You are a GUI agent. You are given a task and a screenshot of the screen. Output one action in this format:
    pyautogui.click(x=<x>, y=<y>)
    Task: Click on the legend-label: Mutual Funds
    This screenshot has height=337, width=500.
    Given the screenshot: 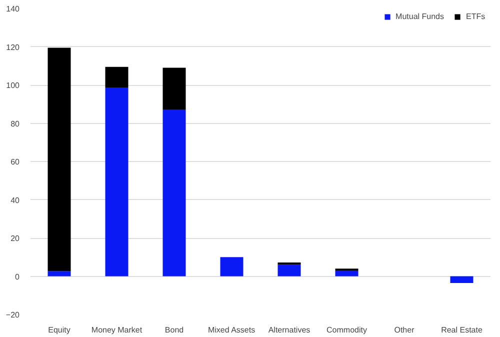 What is the action you would take?
    pyautogui.click(x=420, y=16)
    